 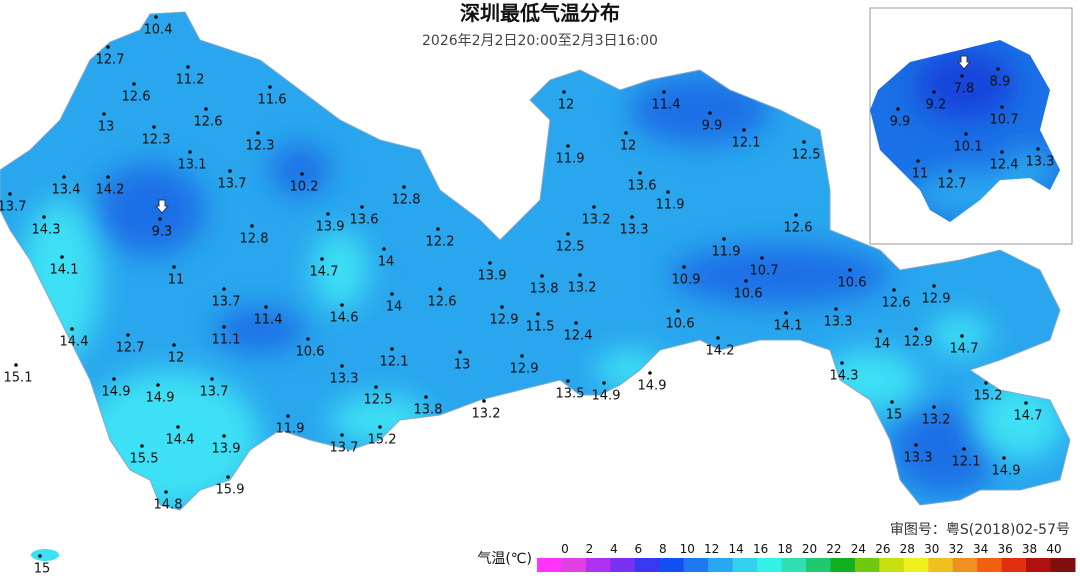 I want to click on station-value: 14.6, so click(x=344, y=318).